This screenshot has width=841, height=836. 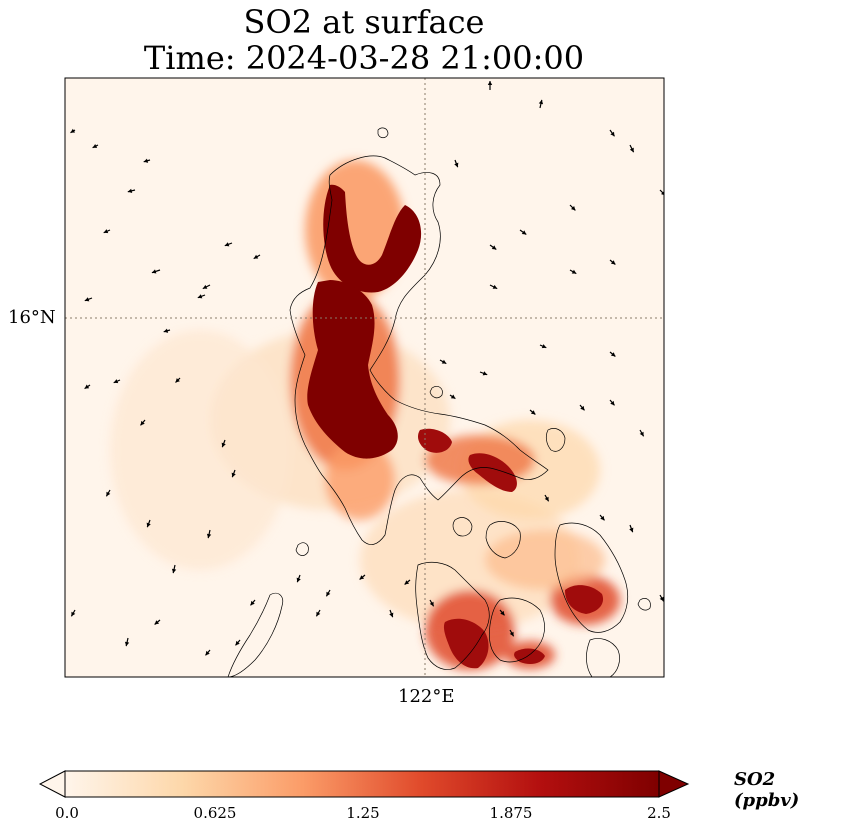 What do you see at coordinates (767, 790) in the screenshot?
I see `colorbar-units-label: SO2 (ppbv)` at bounding box center [767, 790].